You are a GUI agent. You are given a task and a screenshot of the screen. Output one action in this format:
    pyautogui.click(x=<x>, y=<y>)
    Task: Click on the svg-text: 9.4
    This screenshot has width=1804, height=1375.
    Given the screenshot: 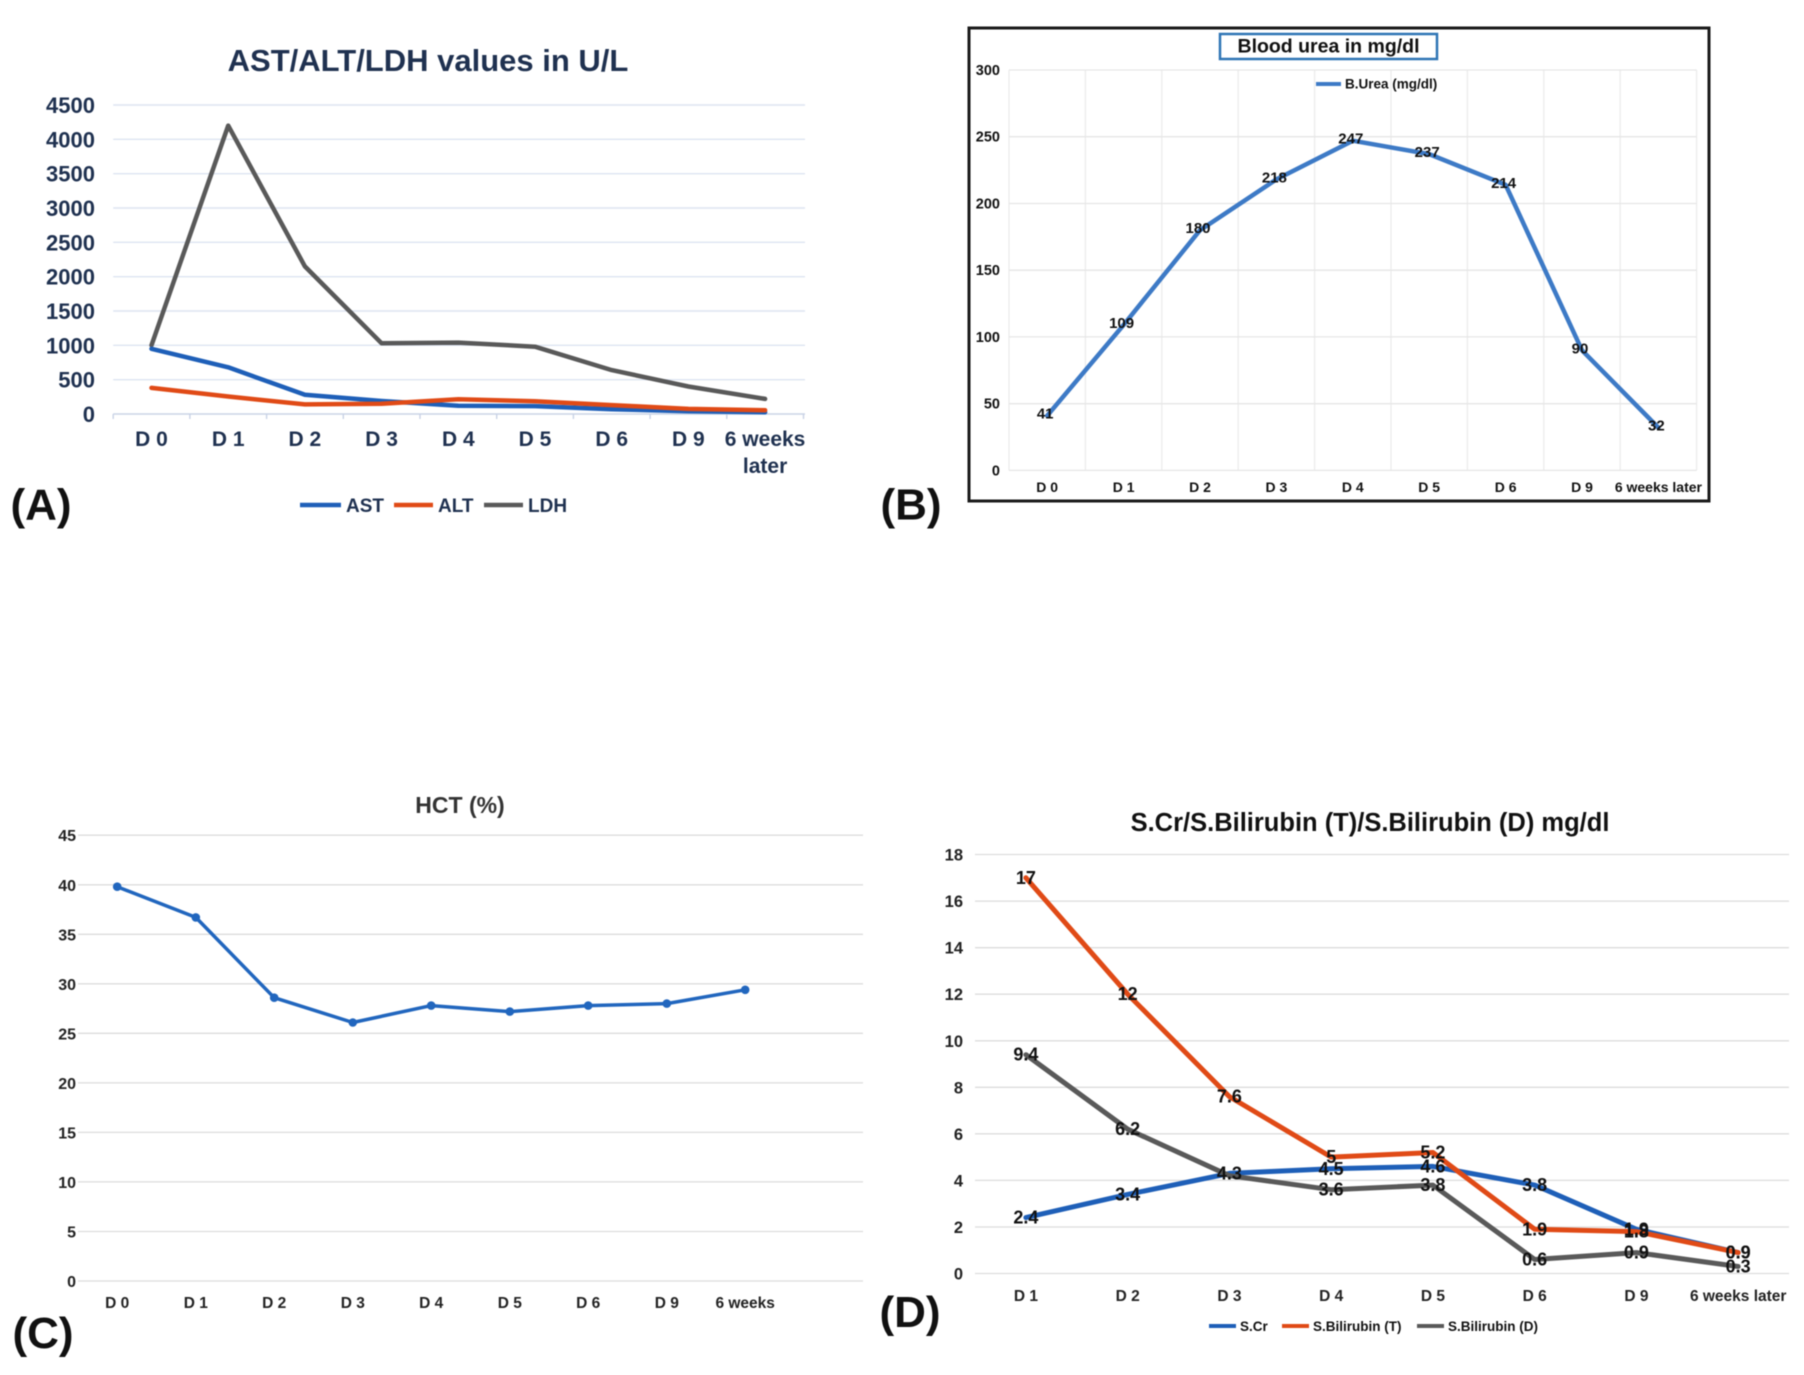 What is the action you would take?
    pyautogui.click(x=1025, y=1055)
    